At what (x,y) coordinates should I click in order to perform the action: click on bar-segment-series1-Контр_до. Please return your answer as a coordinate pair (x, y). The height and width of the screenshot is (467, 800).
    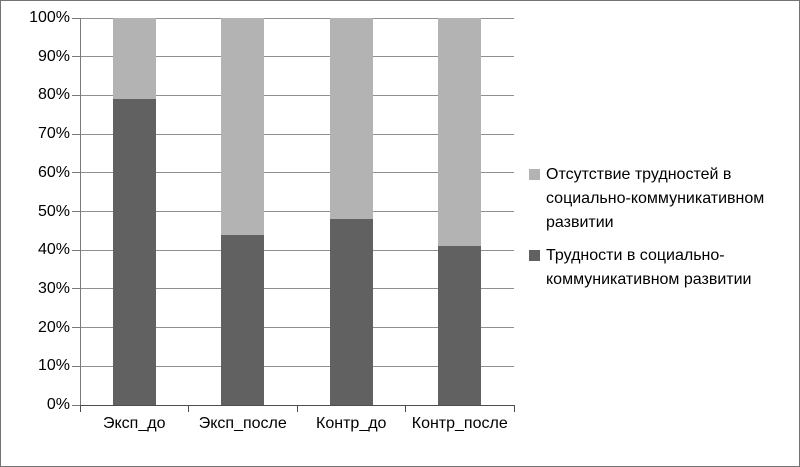
    Looking at the image, I should click on (351, 119).